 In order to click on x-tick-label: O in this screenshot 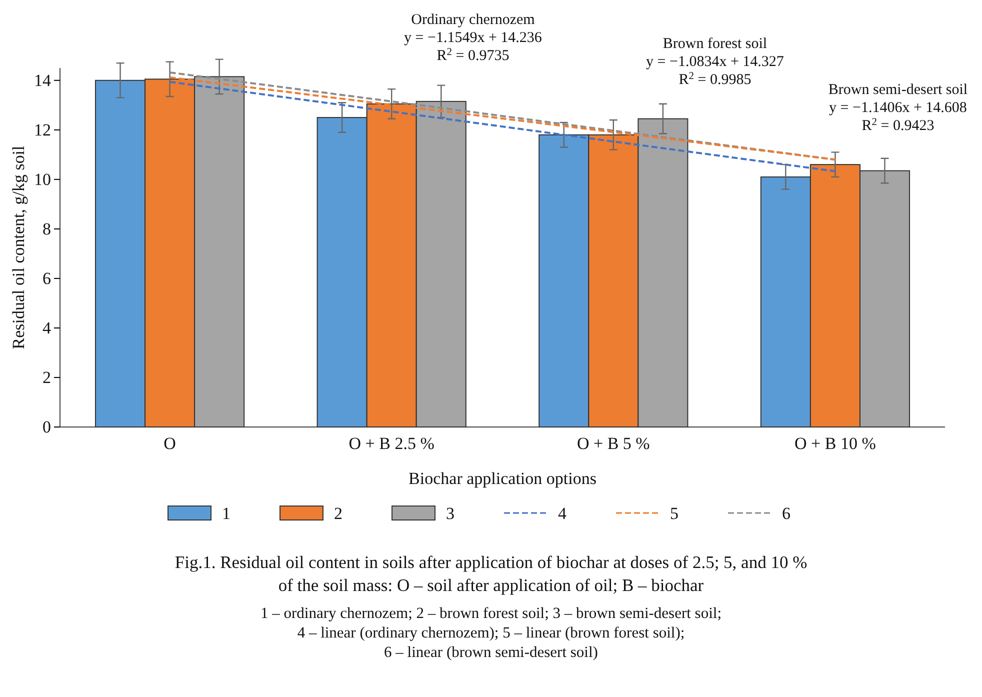, I will do `click(170, 444)`.